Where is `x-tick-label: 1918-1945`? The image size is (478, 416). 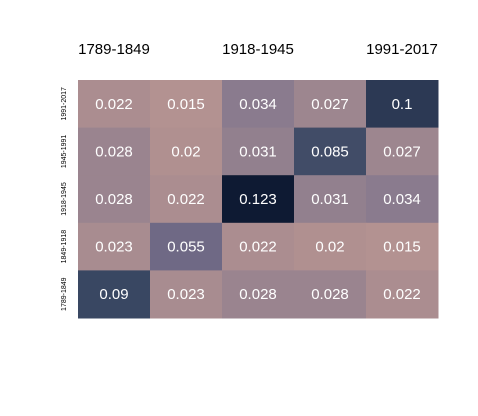 x-tick-label: 1918-1945 is located at coordinates (258, 49).